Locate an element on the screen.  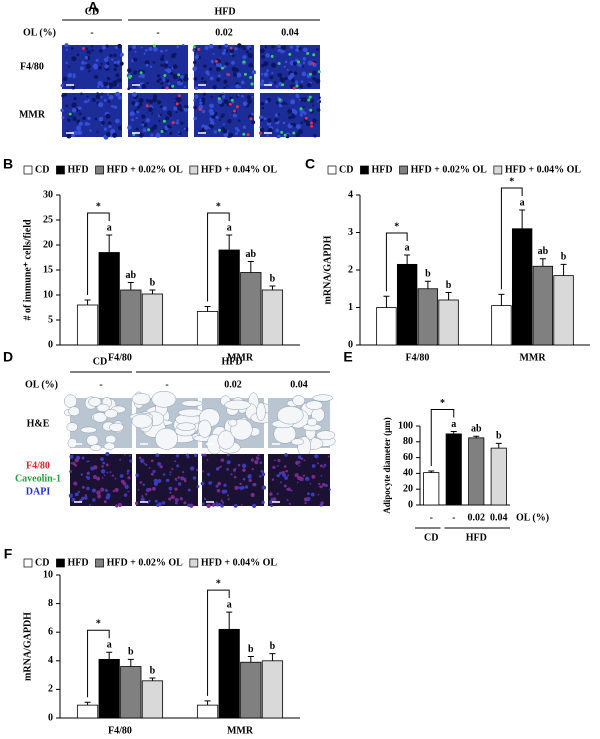
x-tick-label: - is located at coordinates (453, 517).